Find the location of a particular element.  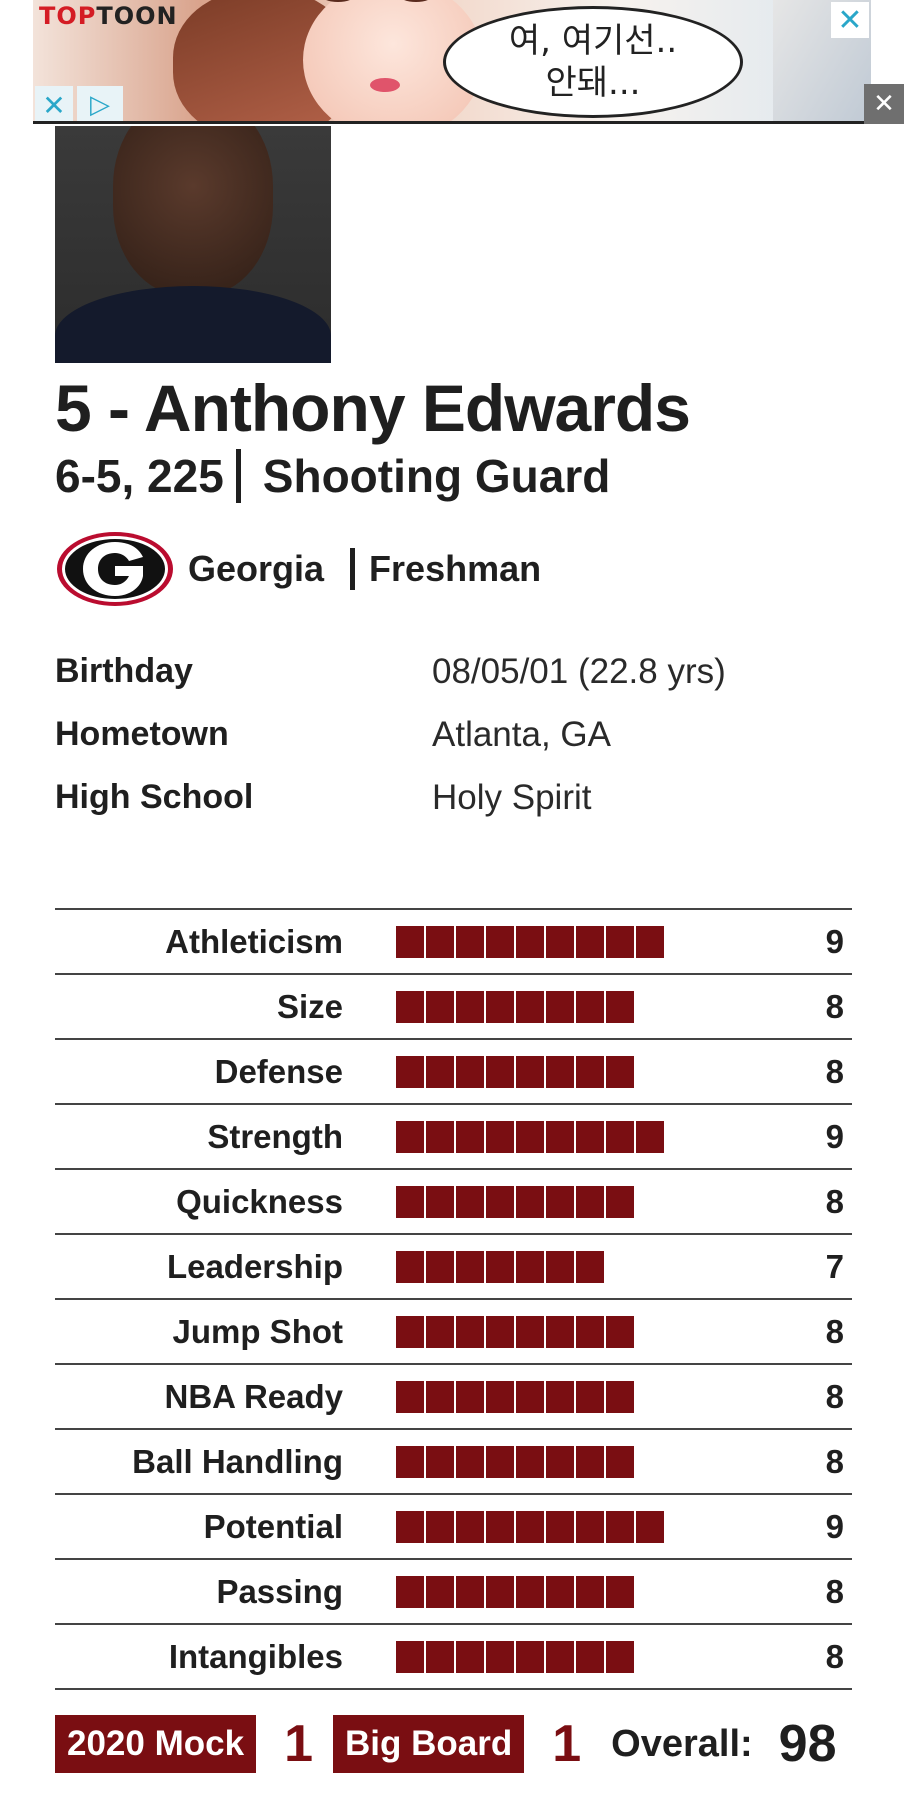

player-photo-shirt is located at coordinates (193, 324).